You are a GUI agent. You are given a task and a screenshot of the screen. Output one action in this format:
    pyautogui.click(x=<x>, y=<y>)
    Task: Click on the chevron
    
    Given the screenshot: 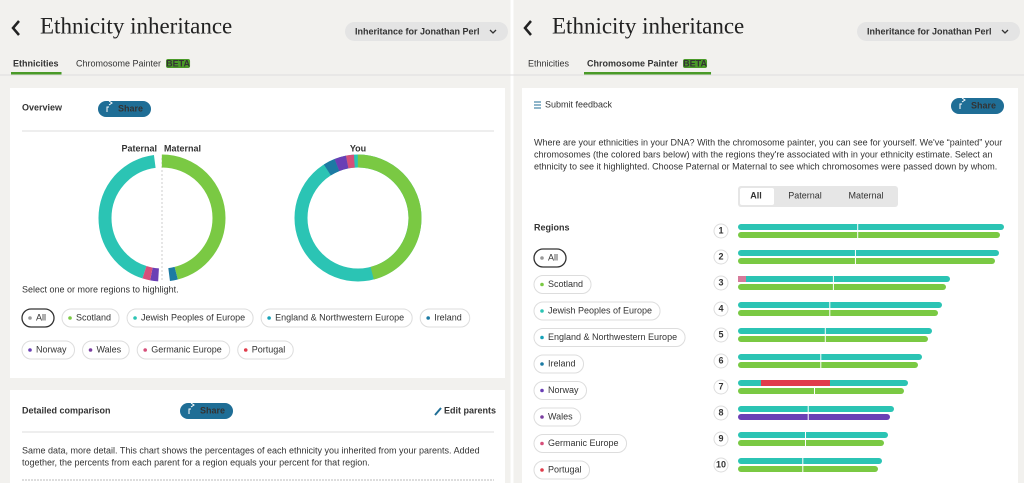 What is the action you would take?
    pyautogui.click(x=1005, y=31)
    